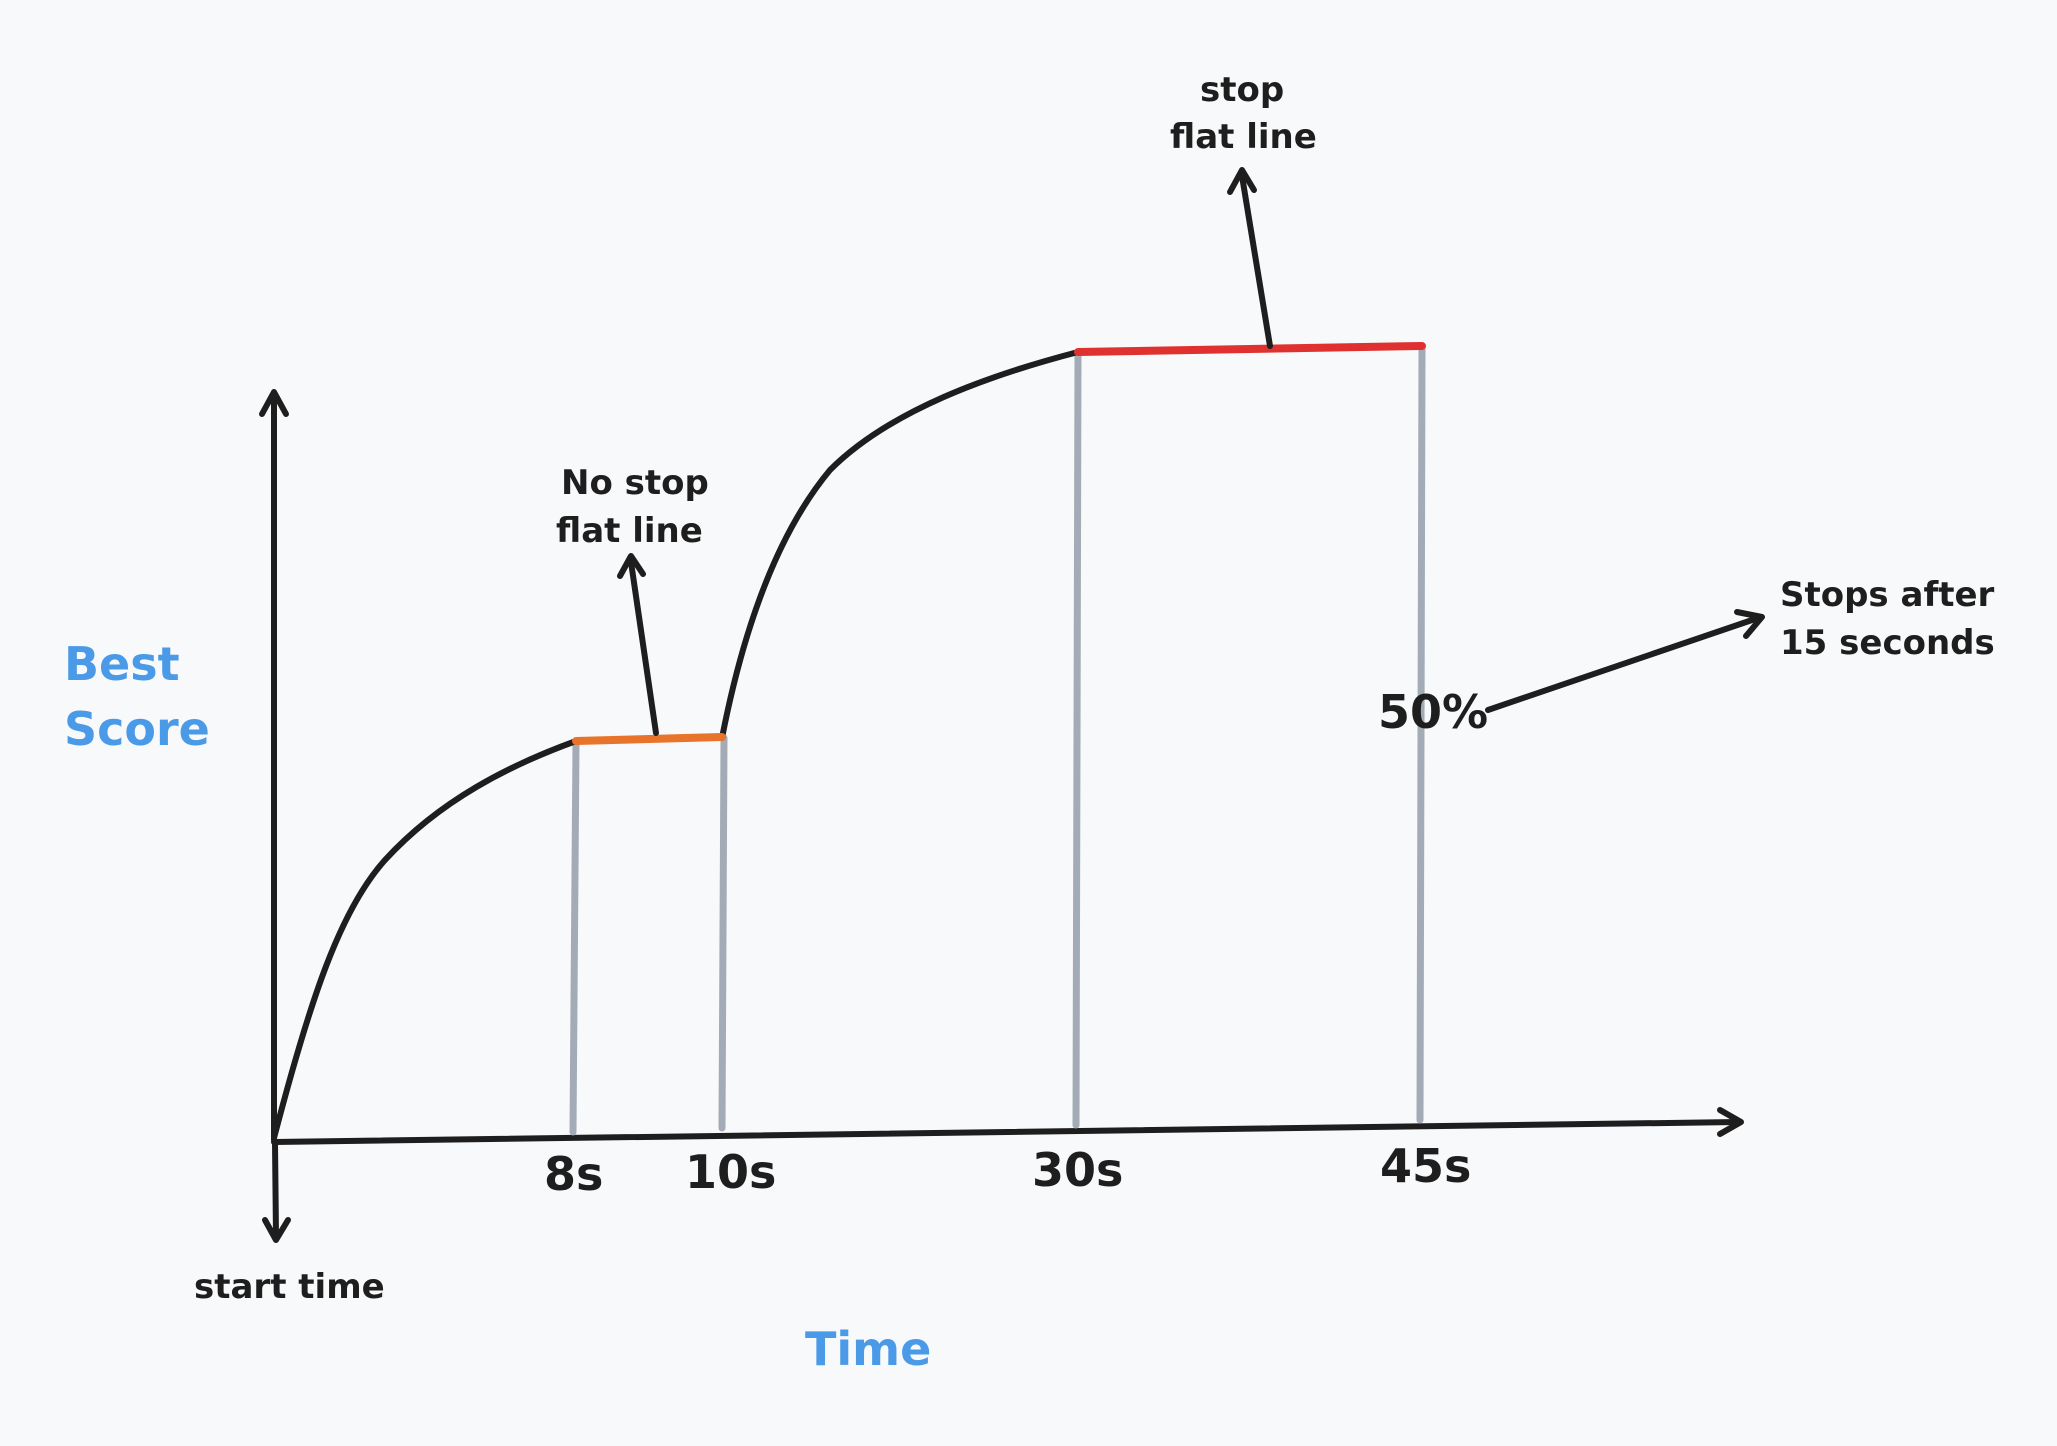 This screenshot has width=2057, height=1446. Describe the element at coordinates (629, 531) in the screenshot. I see `no-stop-label-line2: flat line` at that location.